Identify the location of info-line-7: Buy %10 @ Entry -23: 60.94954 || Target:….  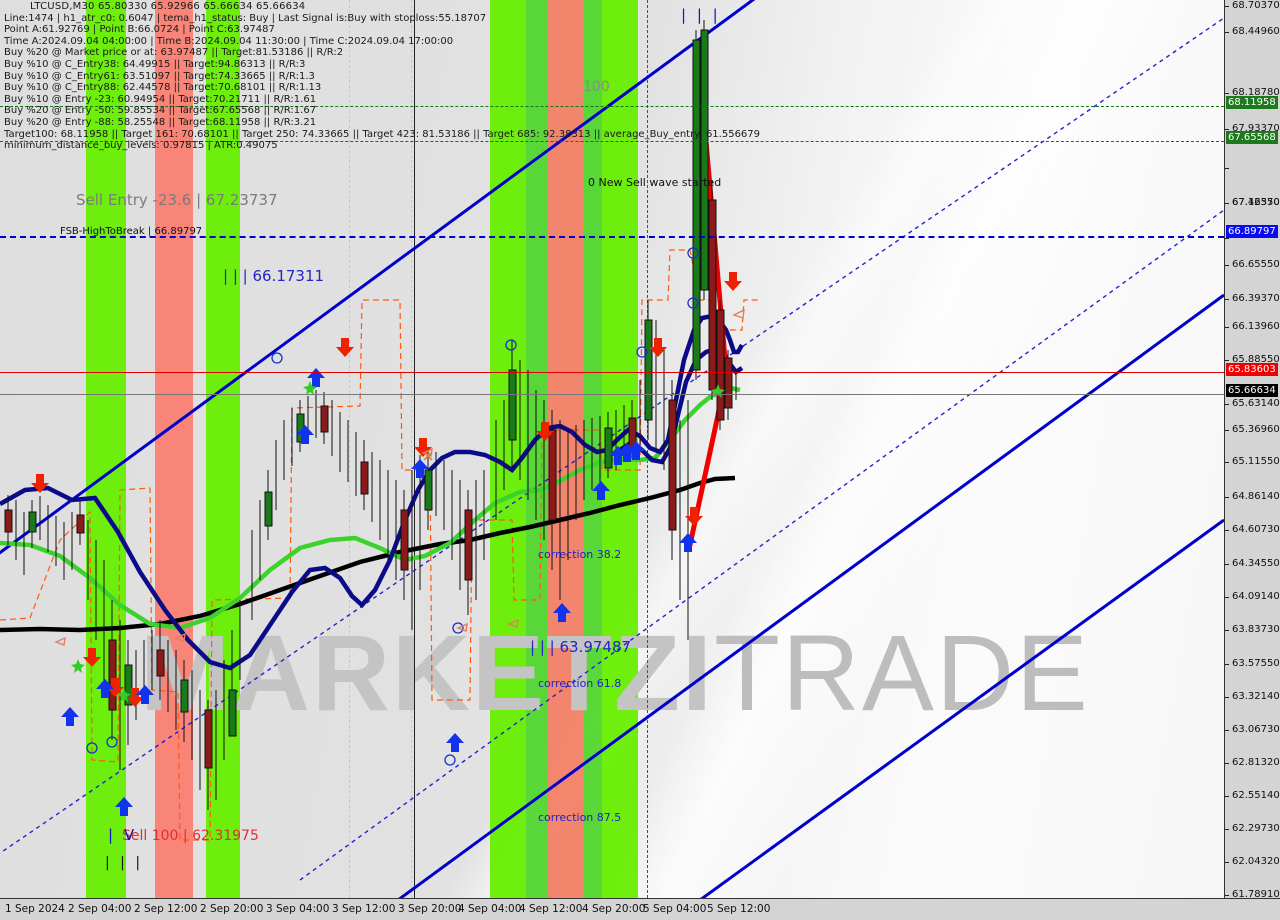
(160, 99).